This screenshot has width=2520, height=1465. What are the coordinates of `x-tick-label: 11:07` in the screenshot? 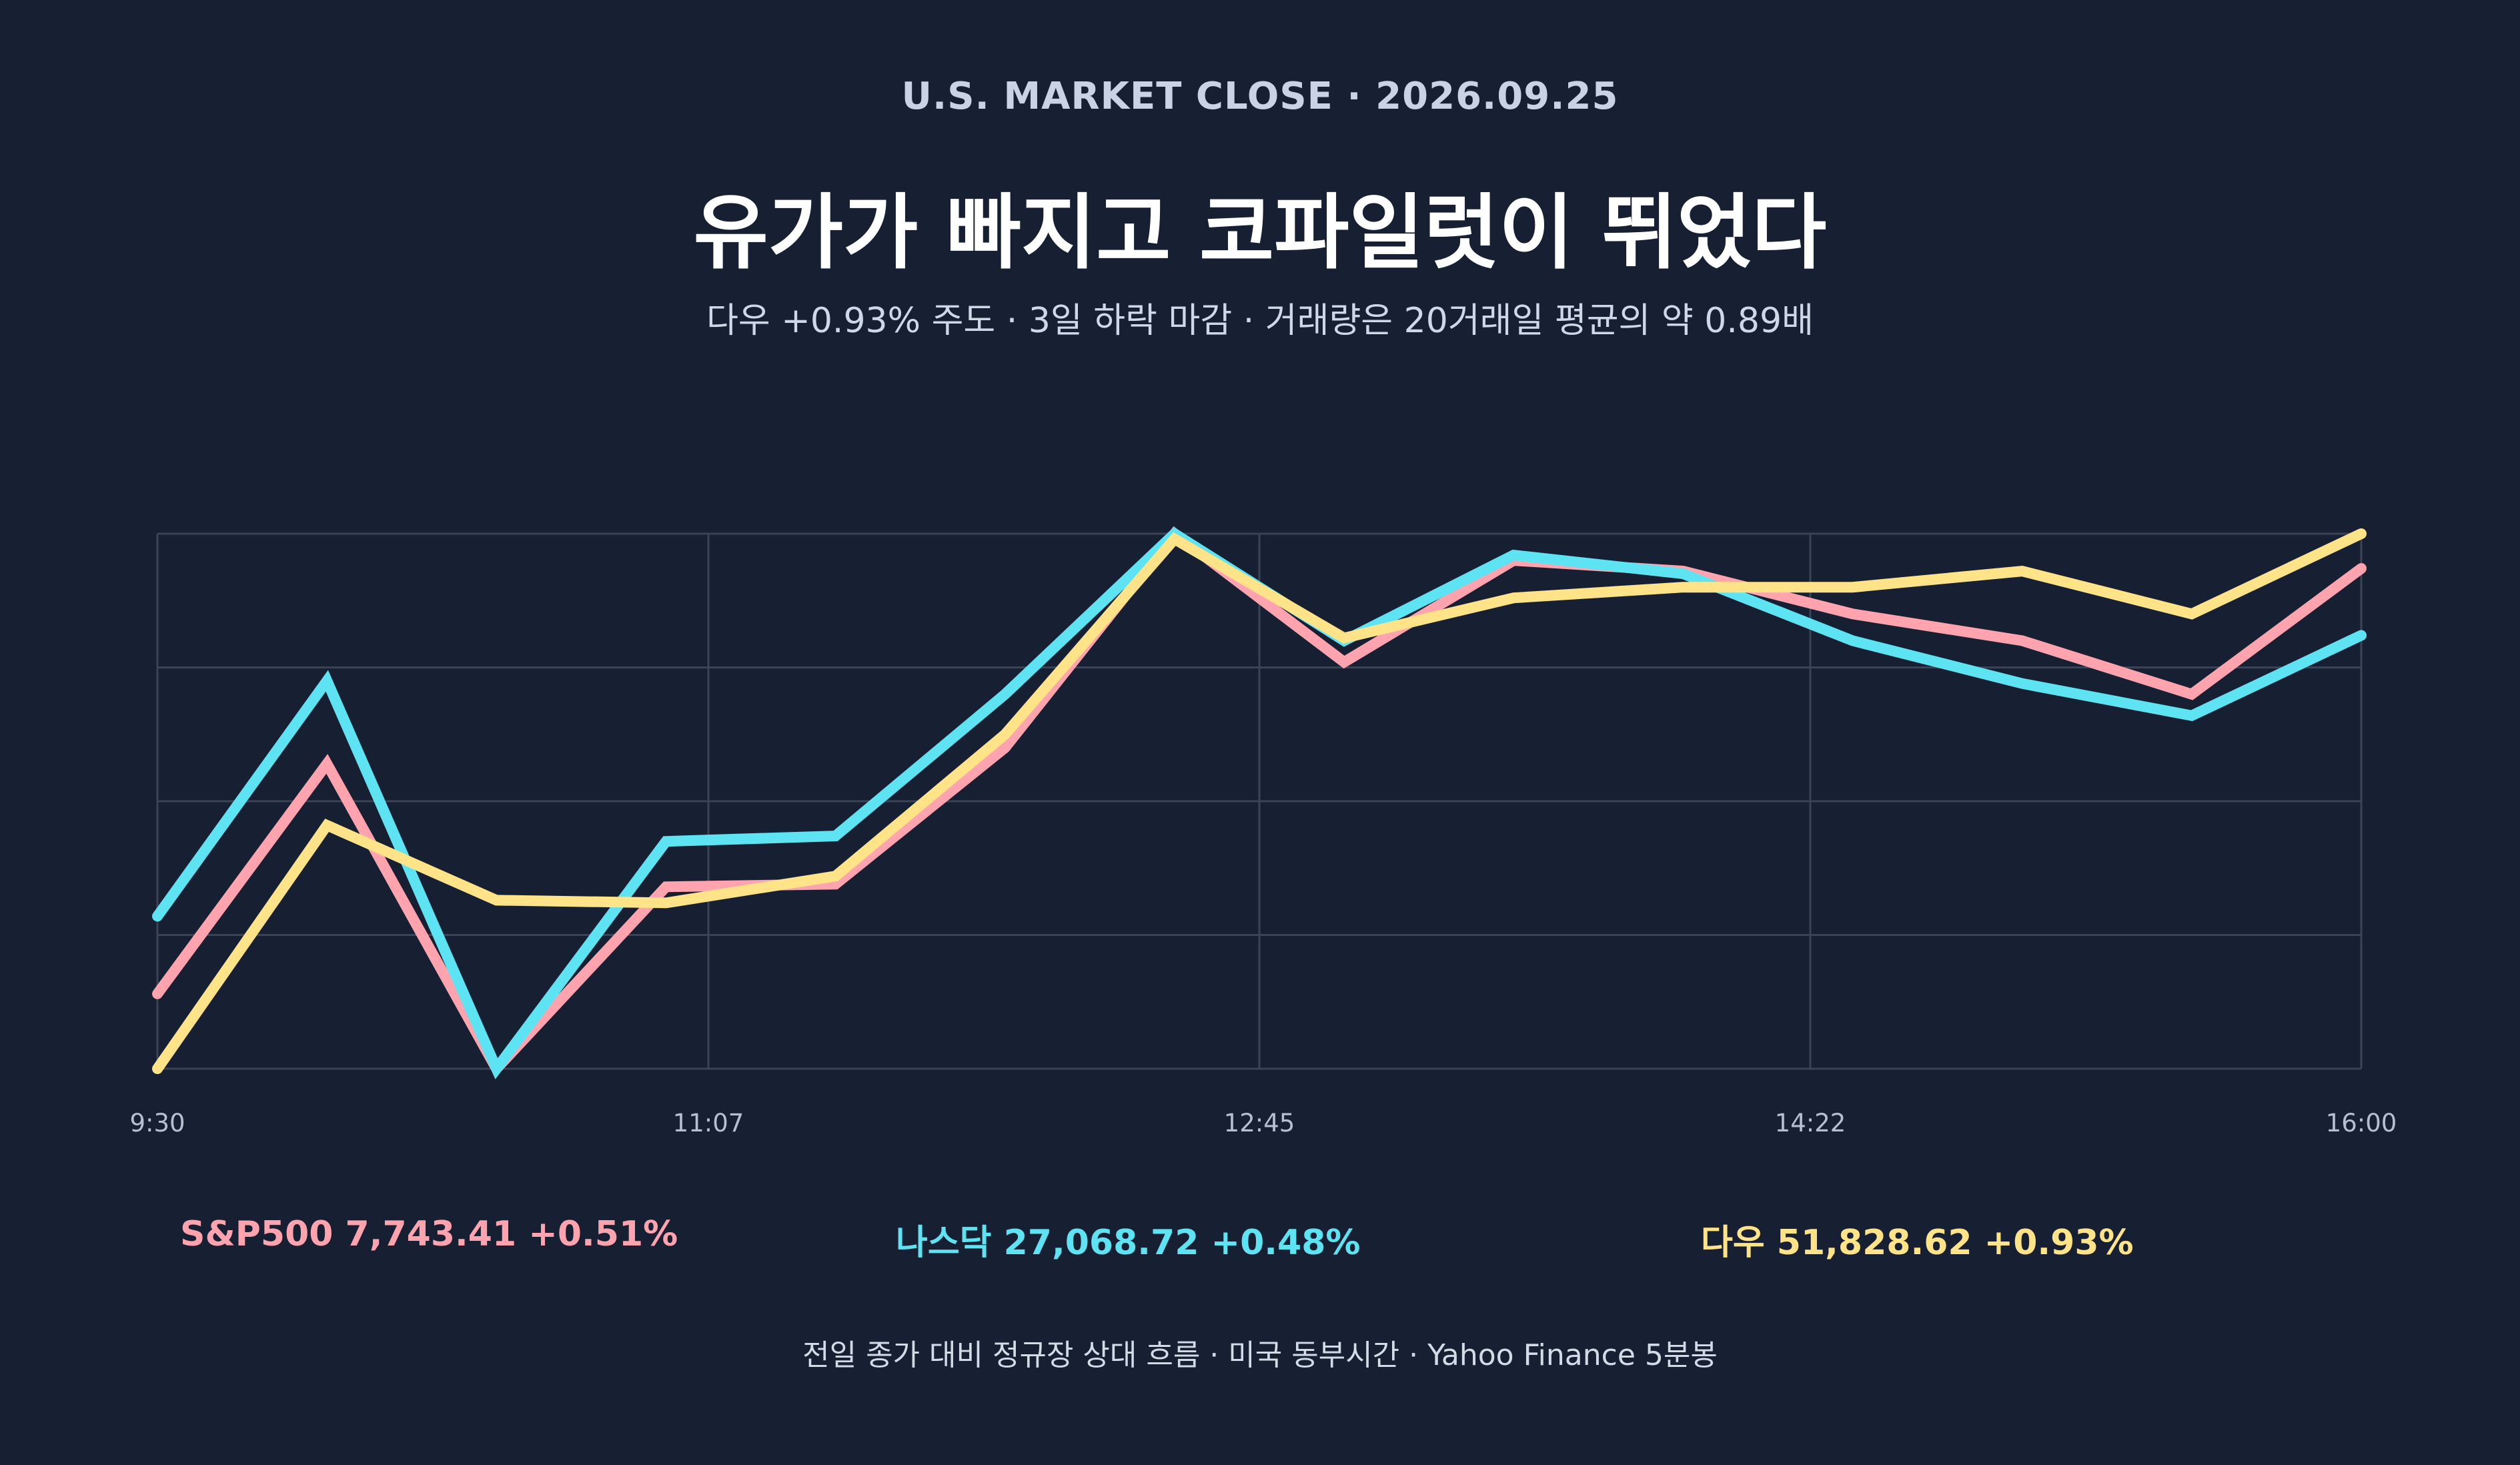 It's located at (708, 1123).